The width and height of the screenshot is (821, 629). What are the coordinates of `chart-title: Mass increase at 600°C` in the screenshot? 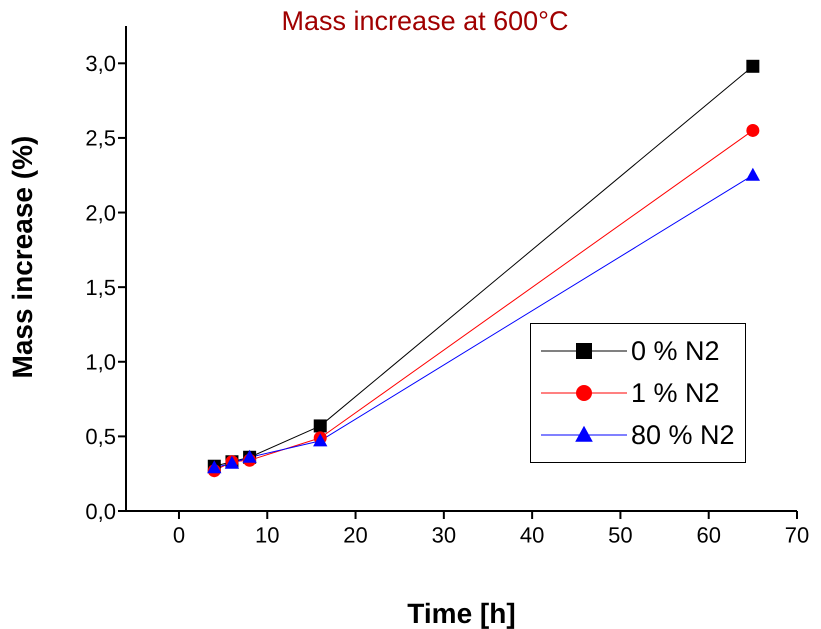 It's located at (425, 21).